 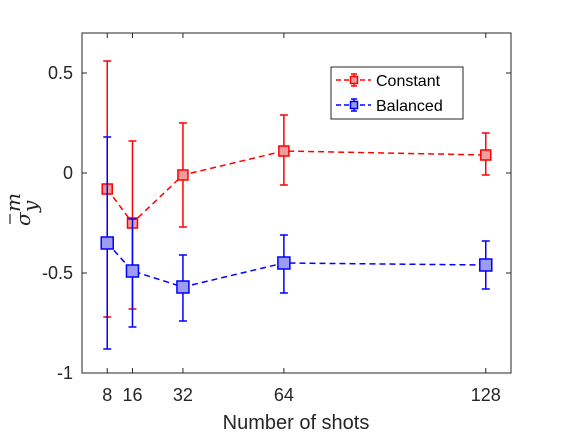 What do you see at coordinates (409, 106) in the screenshot?
I see `legend-label-balanced: Balanced` at bounding box center [409, 106].